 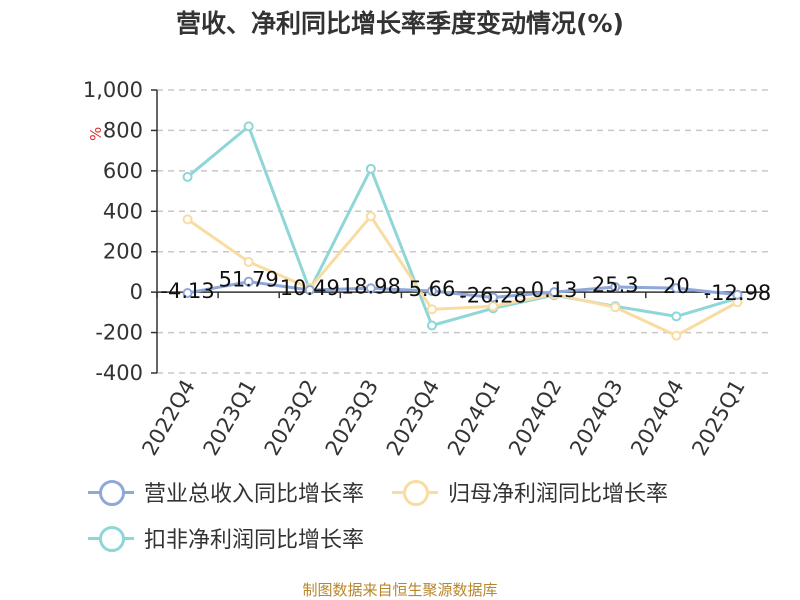 I want to click on legend-item: 营业总收入同比增长率, so click(x=226, y=492).